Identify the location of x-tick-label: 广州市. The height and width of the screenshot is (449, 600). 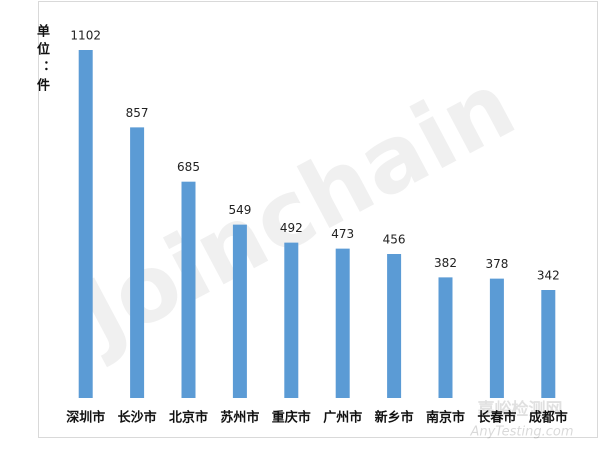
(342, 418).